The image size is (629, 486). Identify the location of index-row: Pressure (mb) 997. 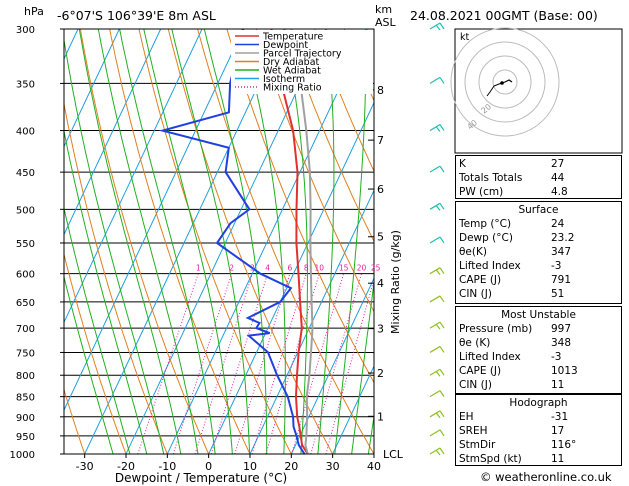
(515, 329).